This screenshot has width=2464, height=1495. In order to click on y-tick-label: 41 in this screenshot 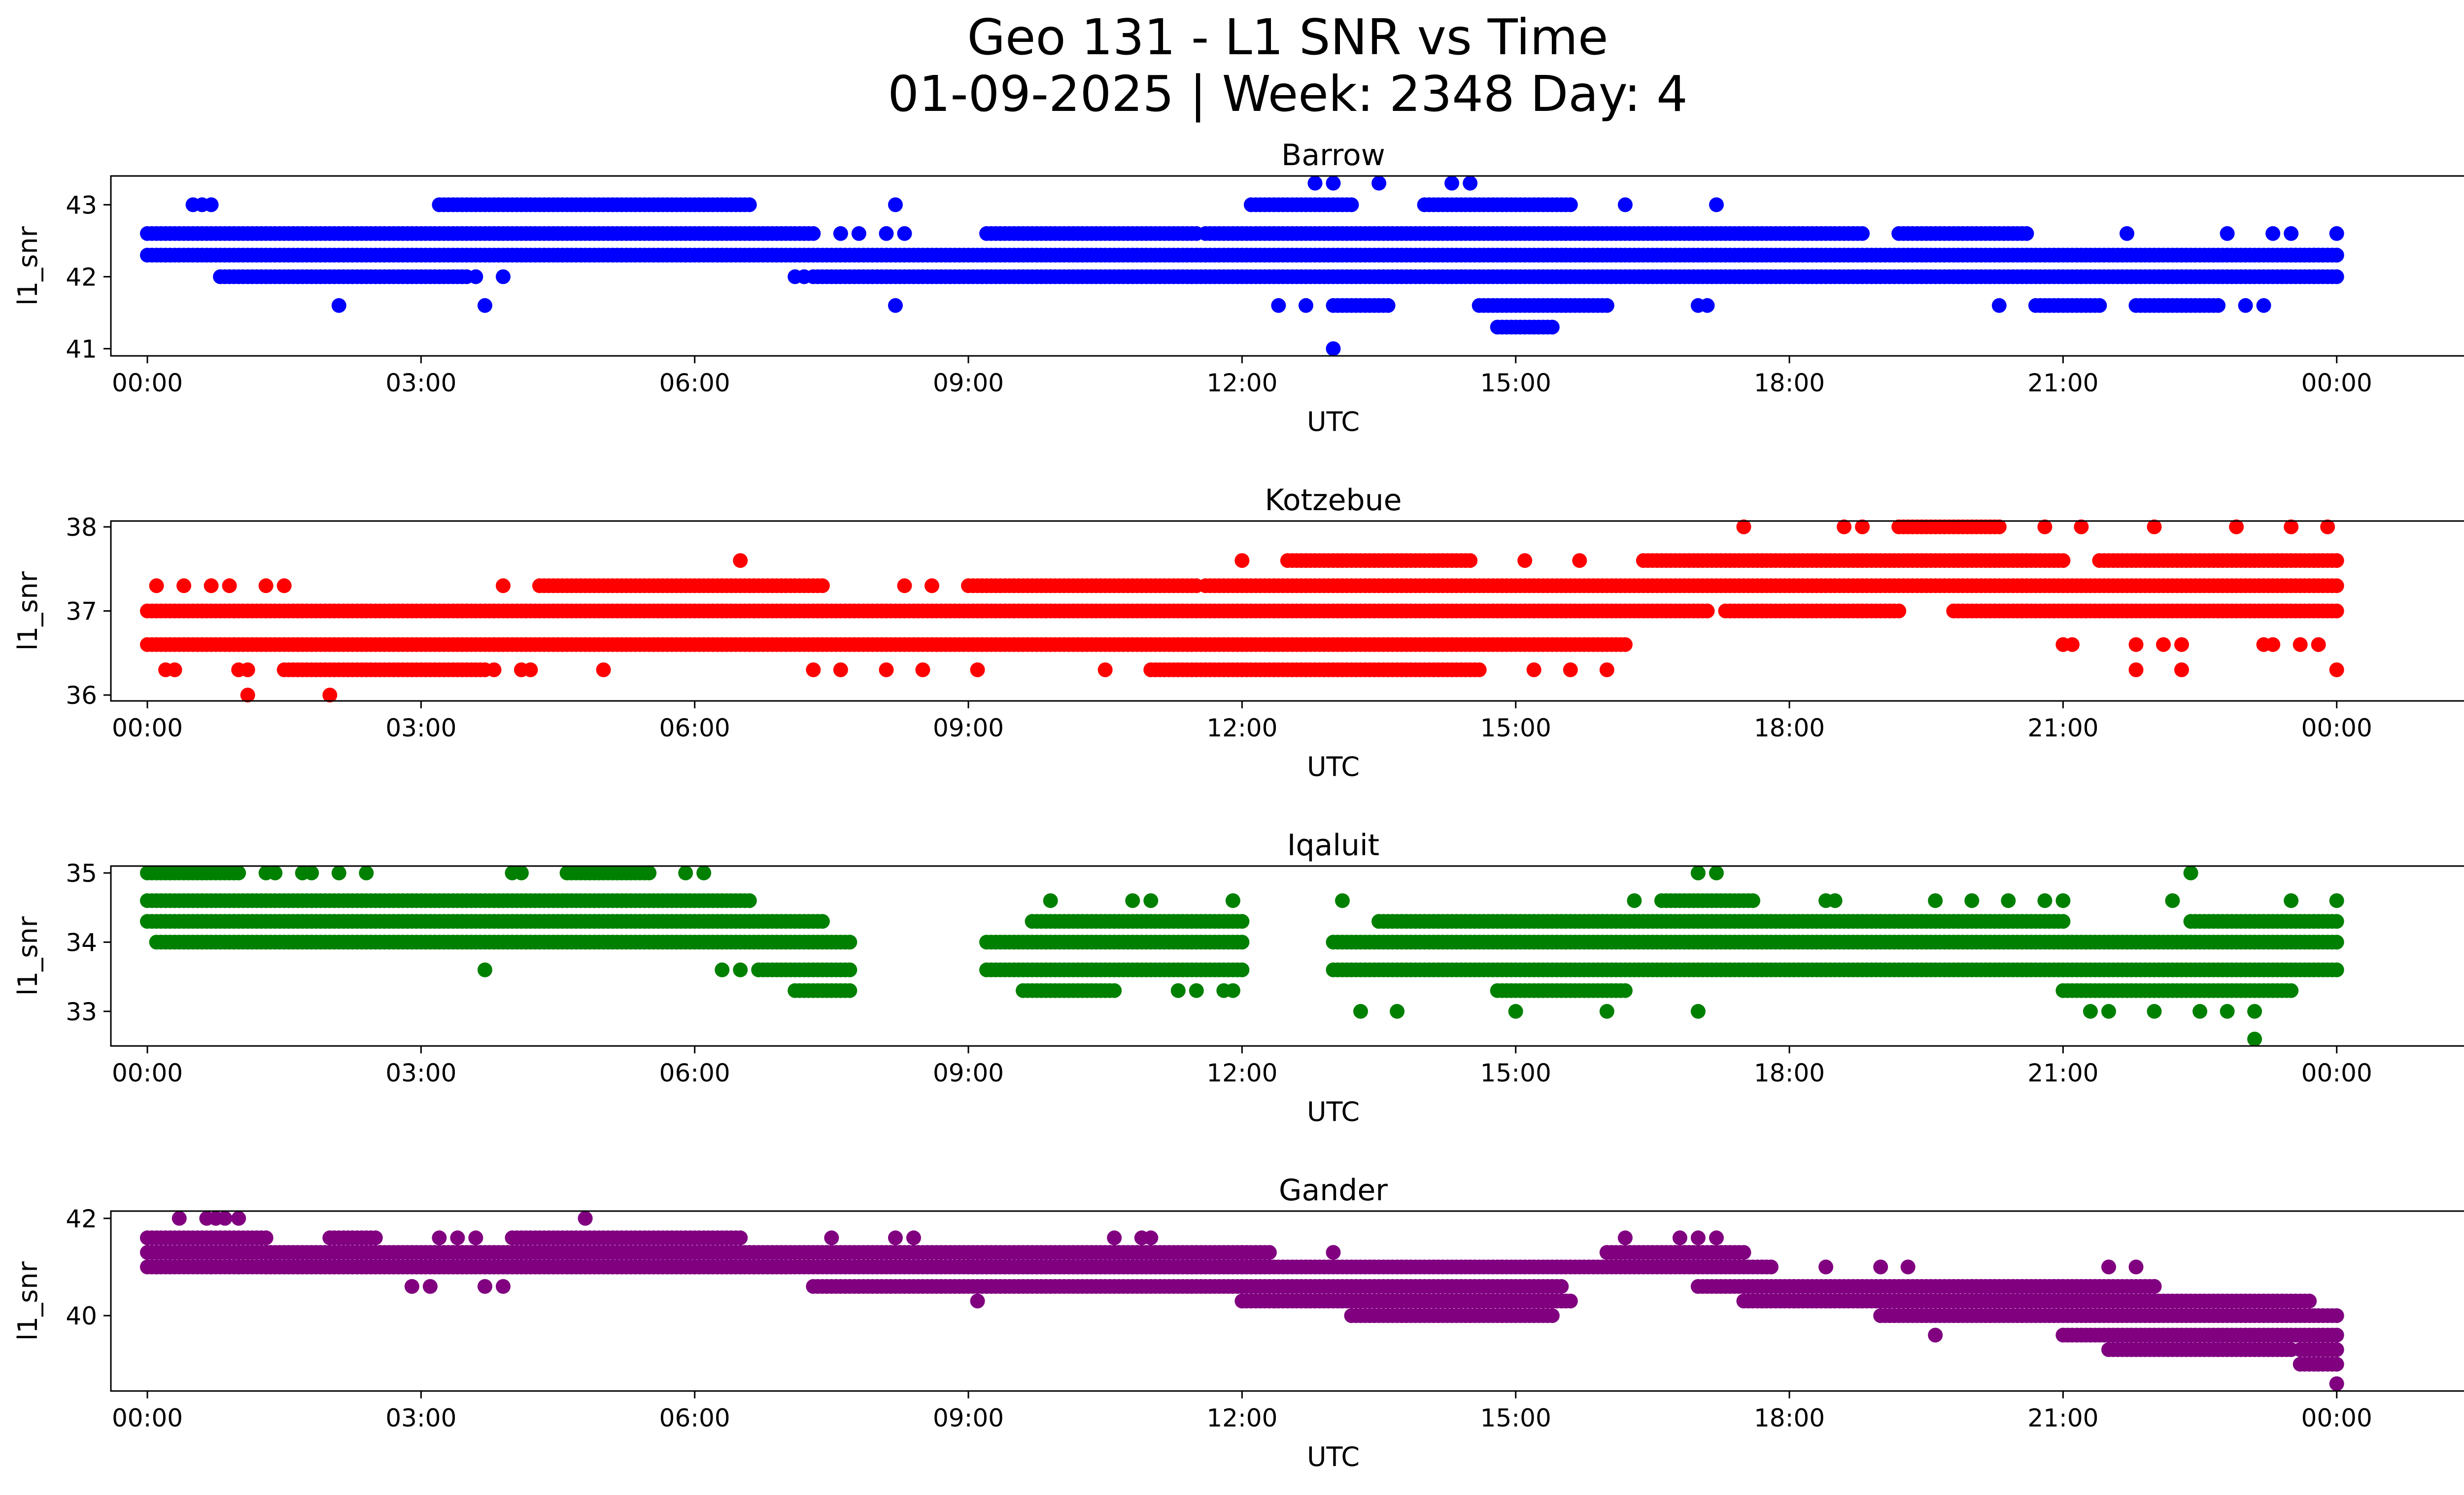, I will do `click(81, 349)`.